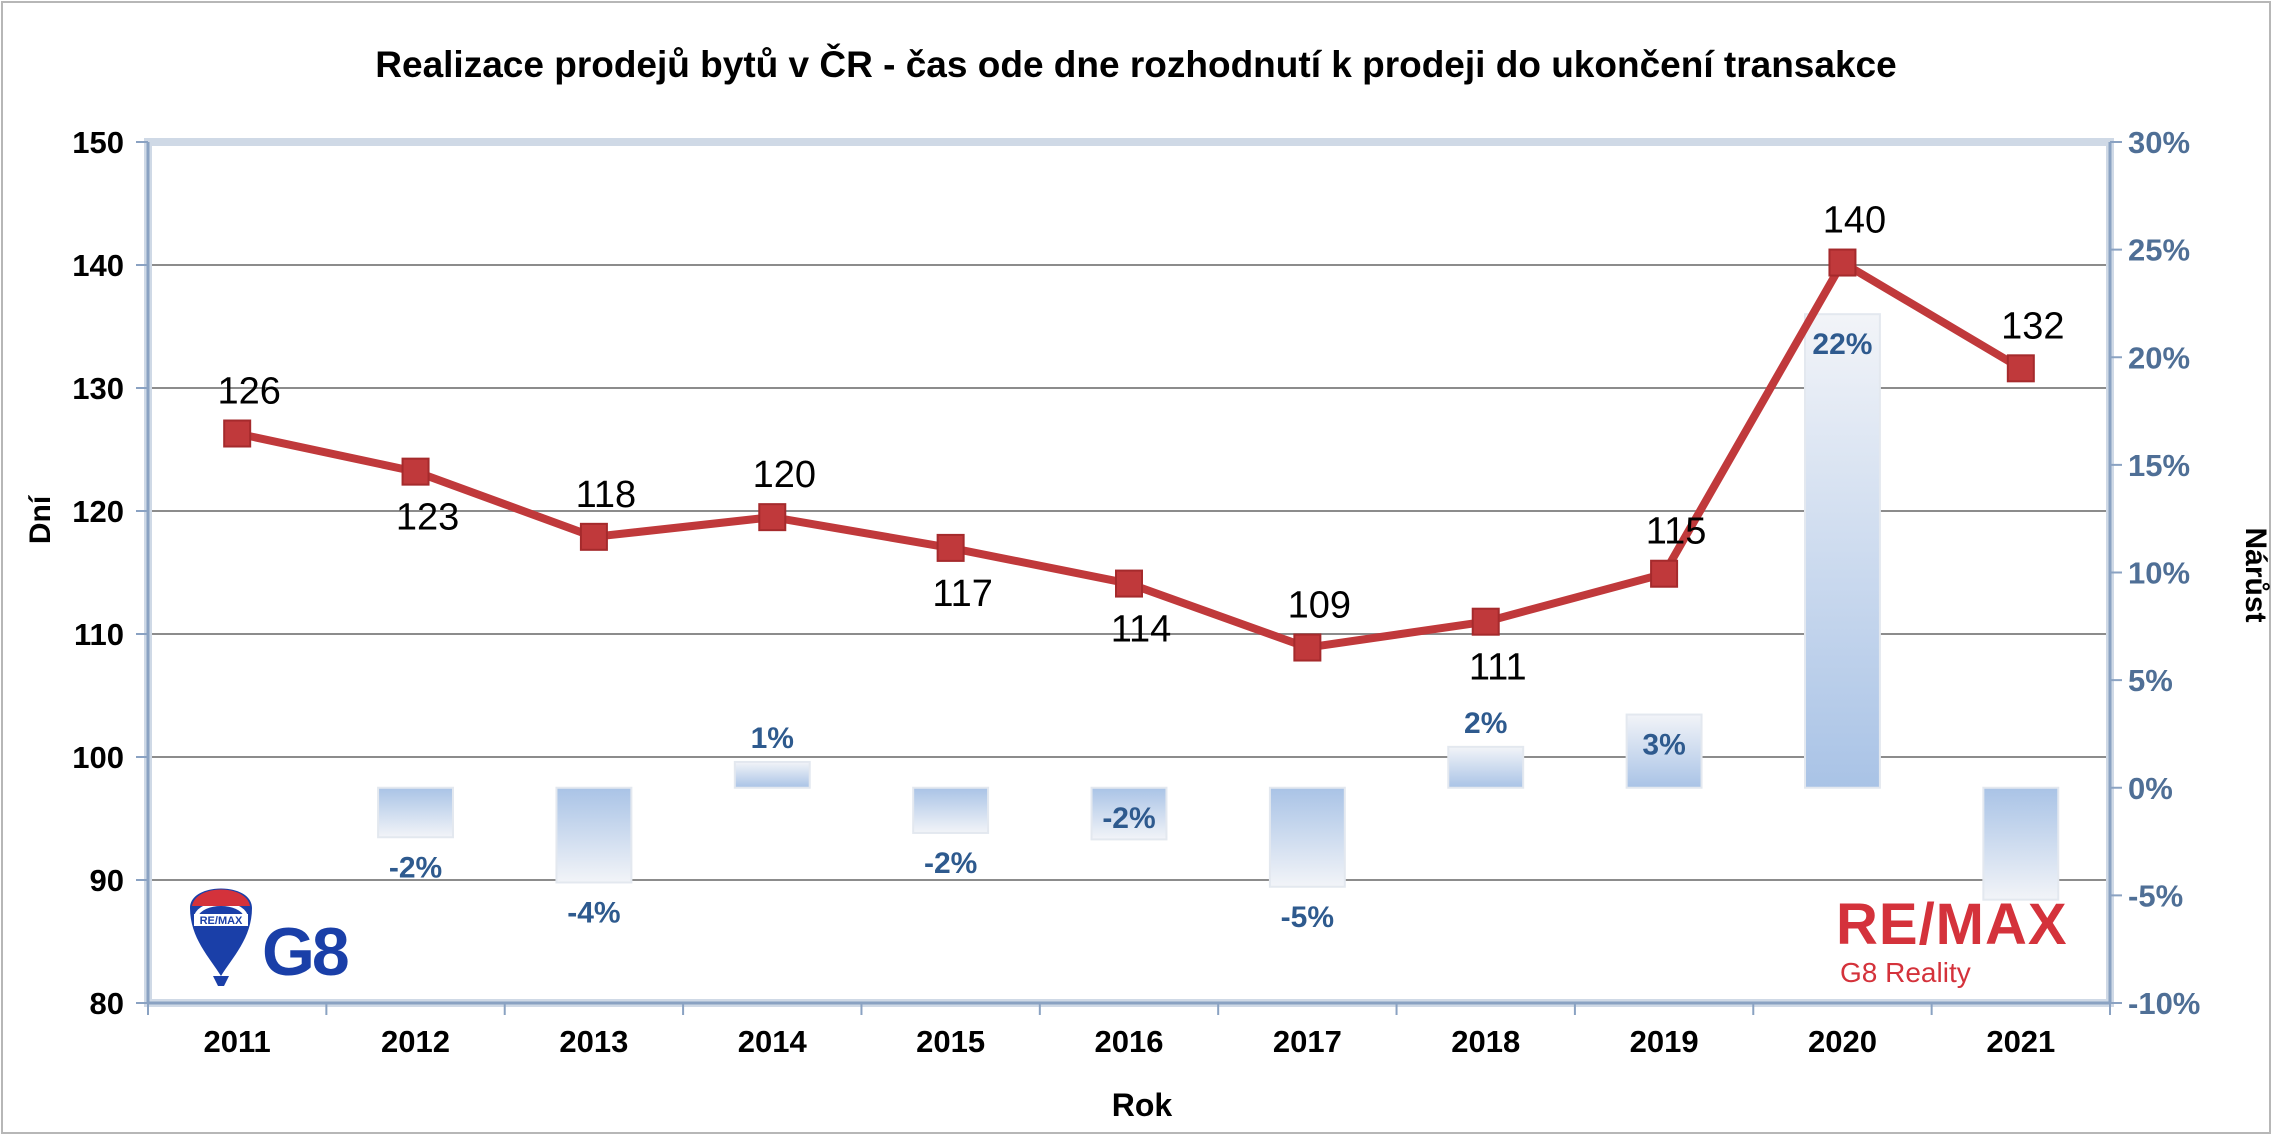  Describe the element at coordinates (2159, 465) in the screenshot. I see `right-tick-label: 15%` at that location.